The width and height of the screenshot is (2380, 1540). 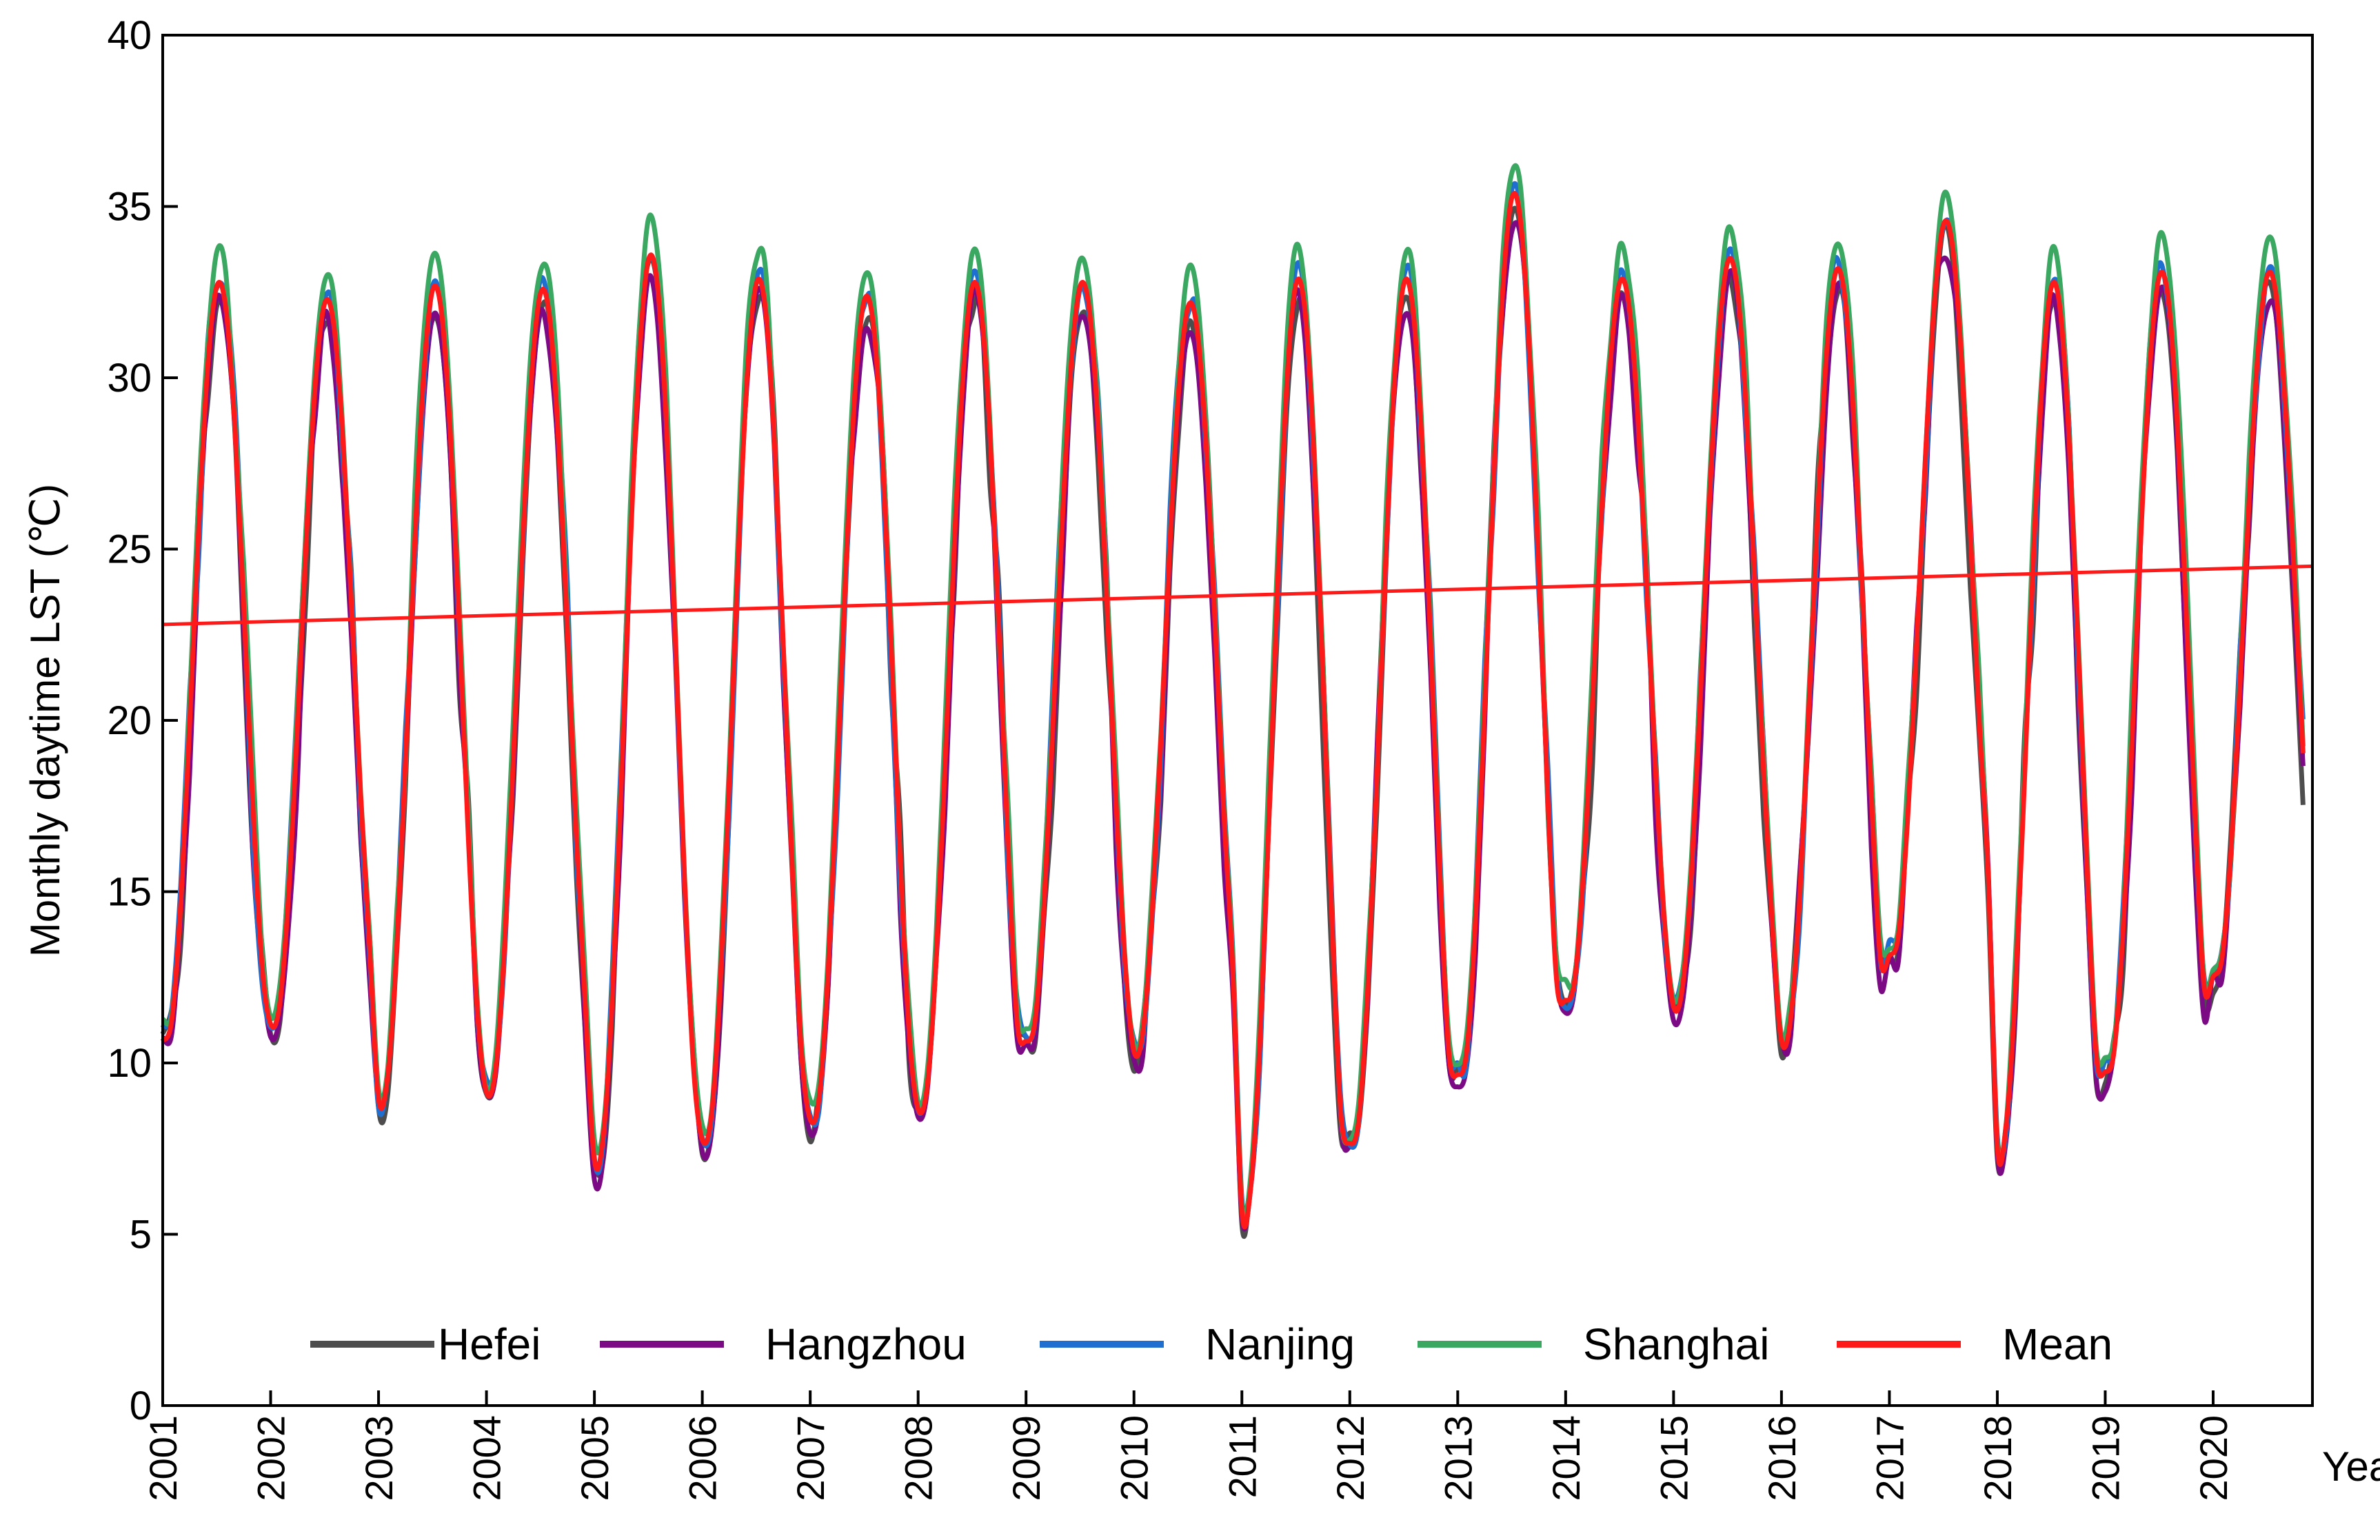 What do you see at coordinates (1782, 1458) in the screenshot?
I see `x-tick-label: 2016` at bounding box center [1782, 1458].